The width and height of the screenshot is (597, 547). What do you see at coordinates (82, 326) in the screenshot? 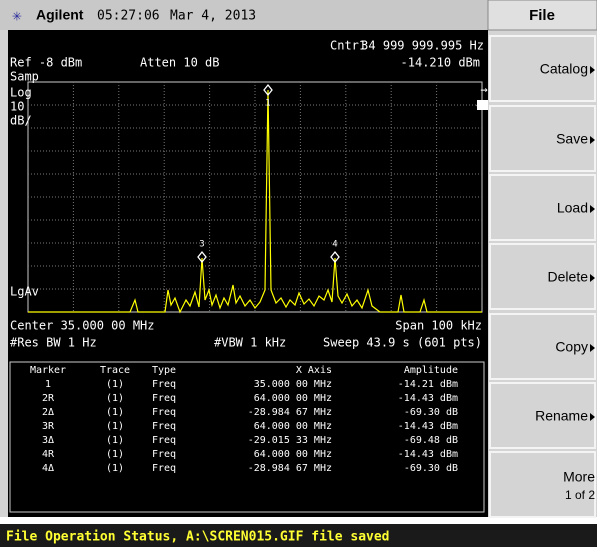
I see `center-frequency: Center 35.000 00 MHz` at bounding box center [82, 326].